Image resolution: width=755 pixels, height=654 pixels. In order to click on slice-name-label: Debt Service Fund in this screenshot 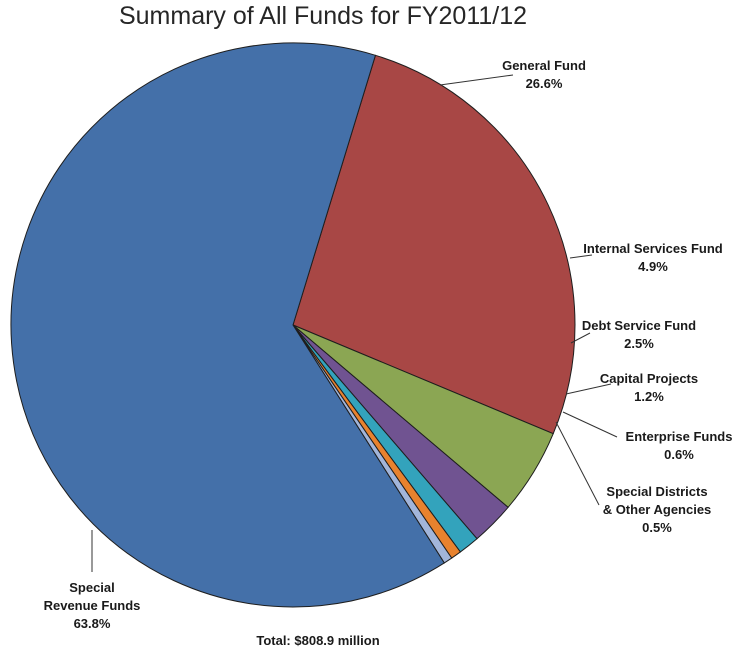, I will do `click(639, 325)`.